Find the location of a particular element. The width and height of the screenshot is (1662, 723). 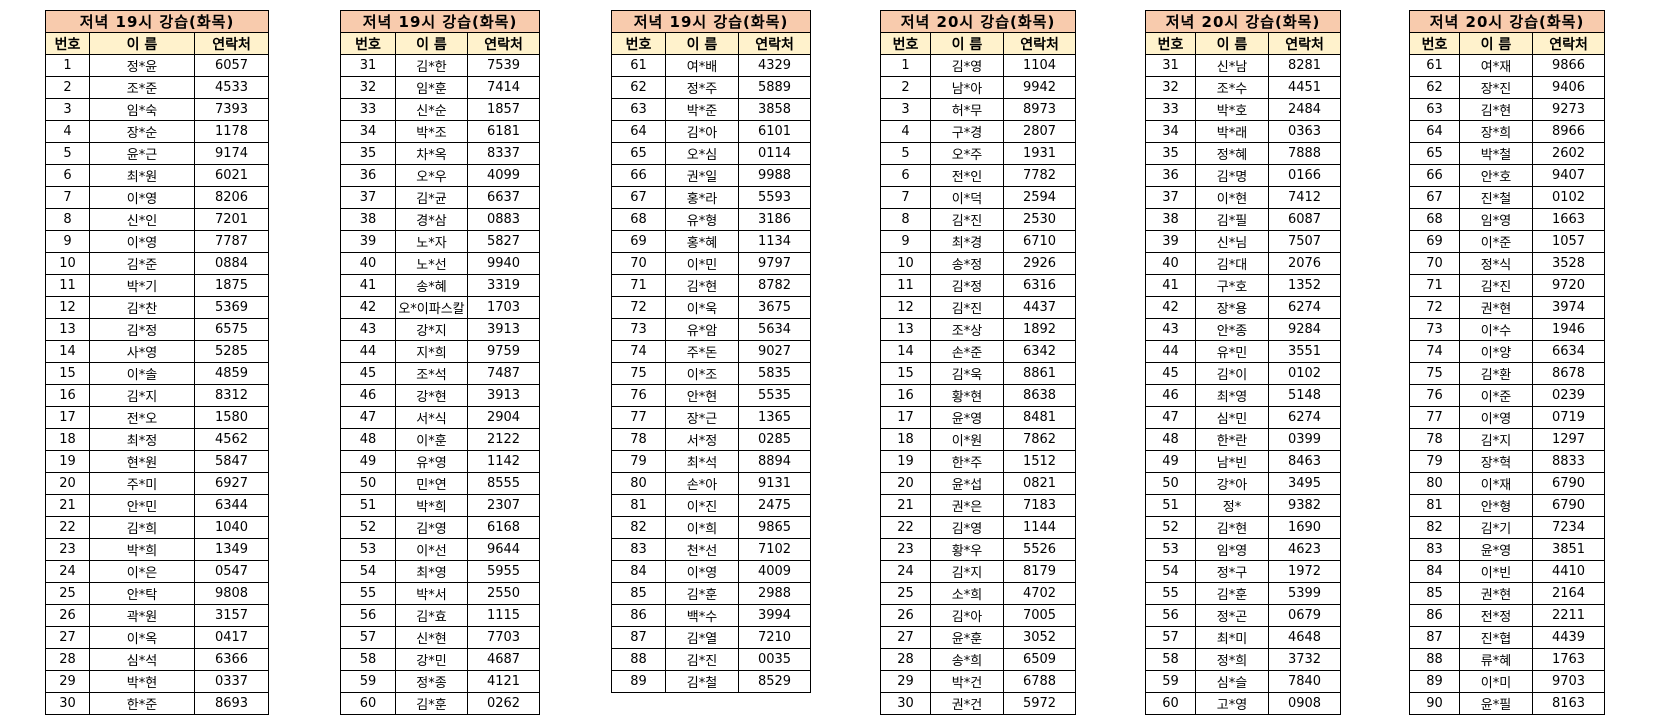

contact-cell: 4623 is located at coordinates (1304, 549).